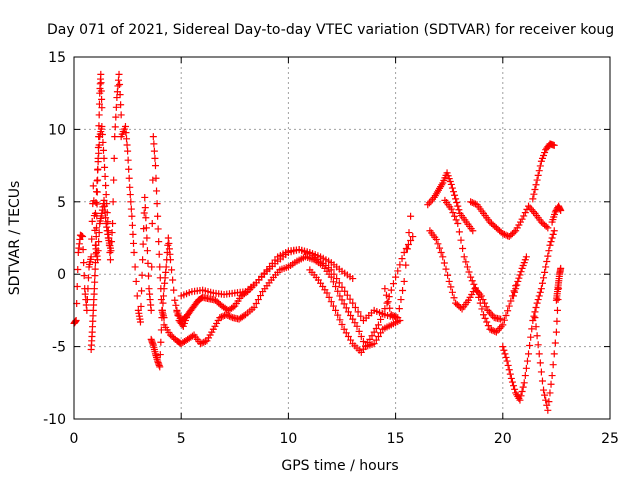 The image size is (640, 480). Describe the element at coordinates (509, 219) in the screenshot. I see `series-arc-evening-a` at that location.